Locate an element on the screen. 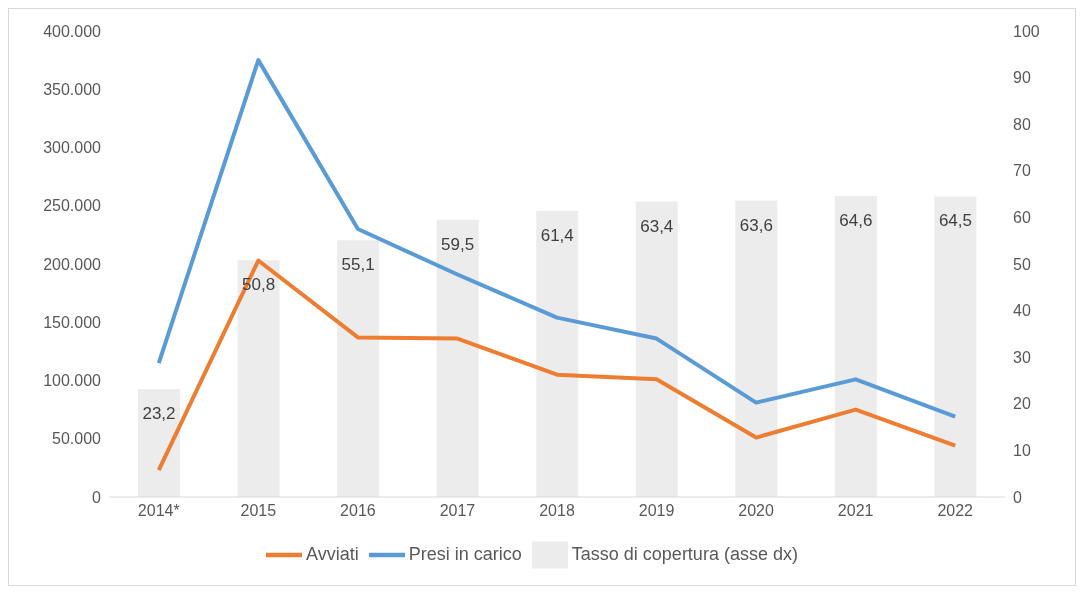  y-tick-label: 150.000 is located at coordinates (72, 322).